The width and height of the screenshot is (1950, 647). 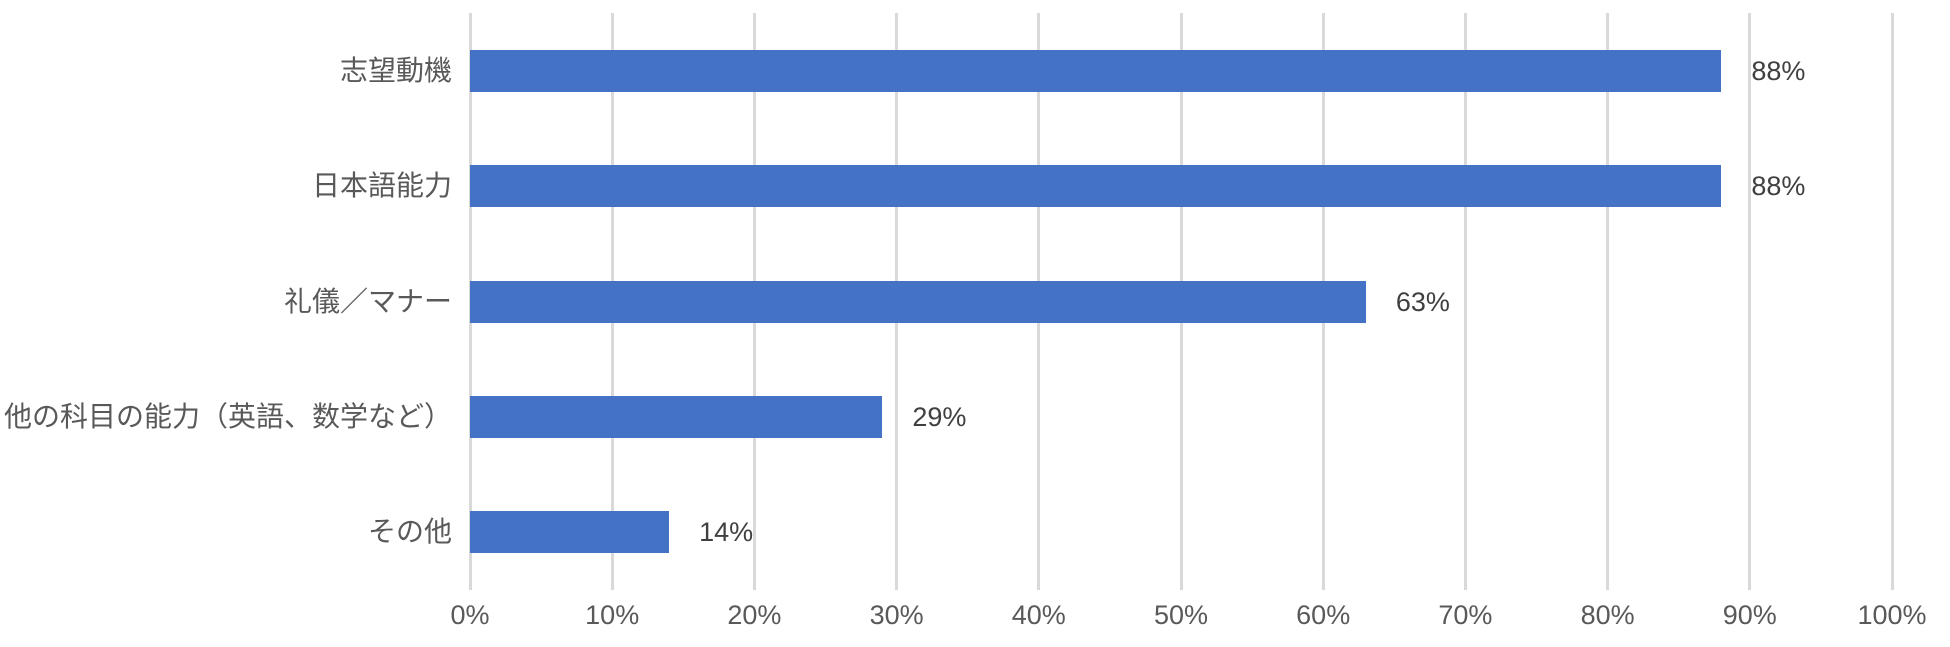 I want to click on category-label: 日本語能力, so click(x=381, y=186).